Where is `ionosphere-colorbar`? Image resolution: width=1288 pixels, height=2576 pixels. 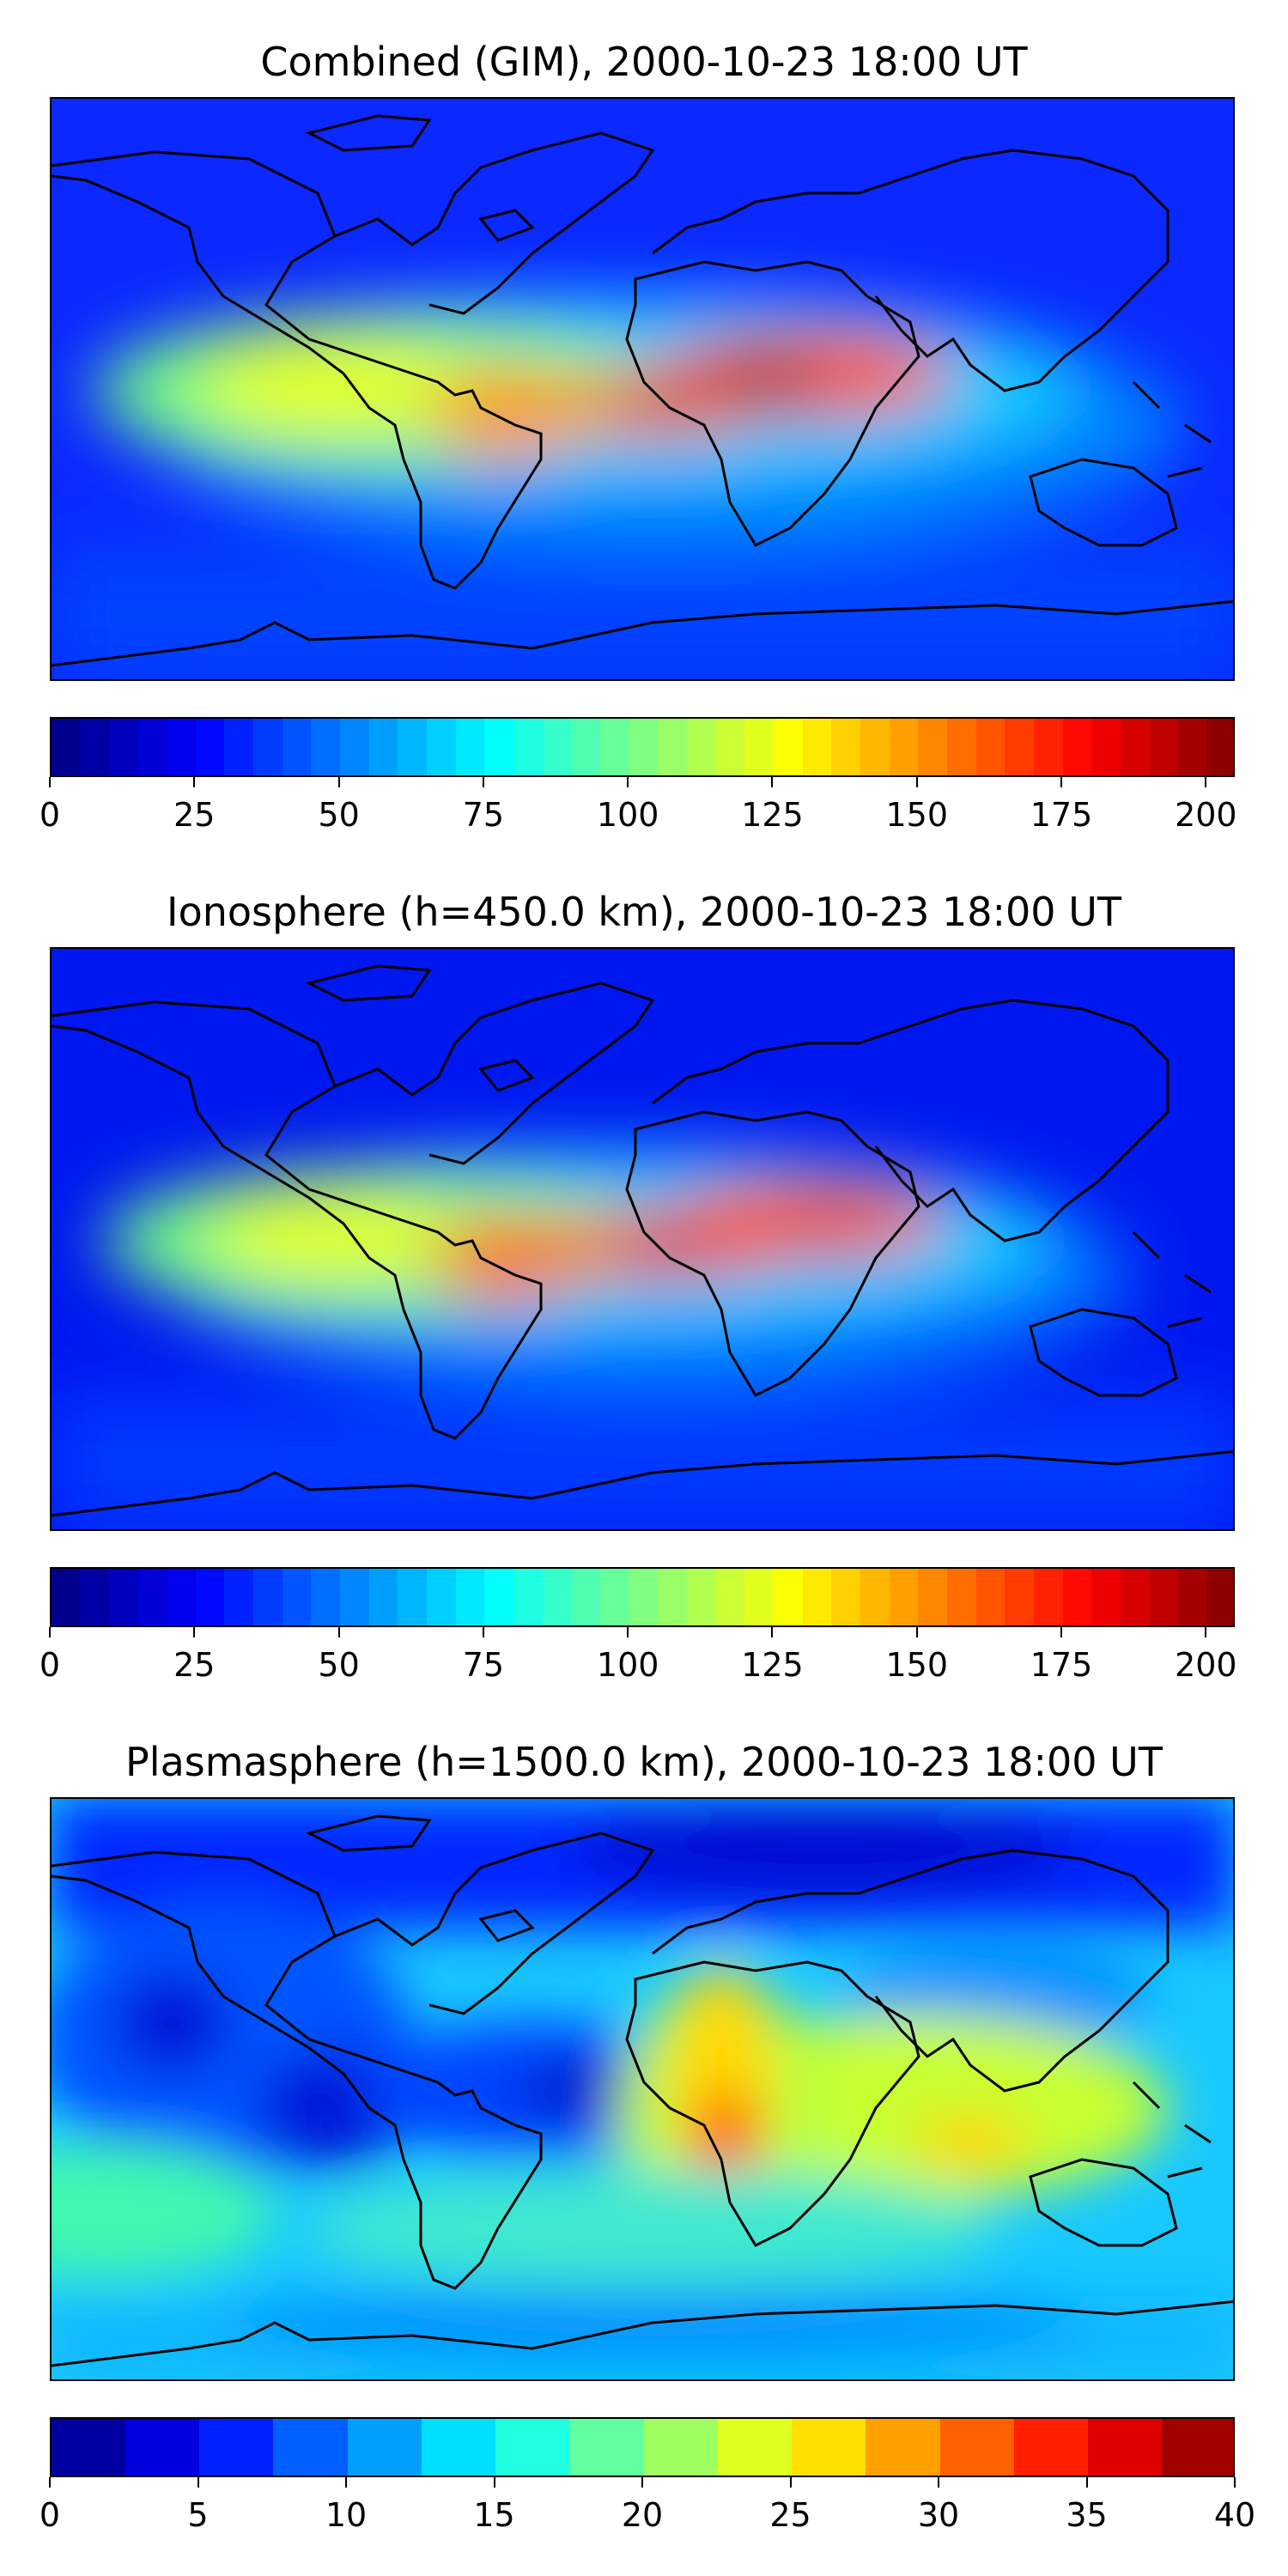
ionosphere-colorbar is located at coordinates (642, 1597).